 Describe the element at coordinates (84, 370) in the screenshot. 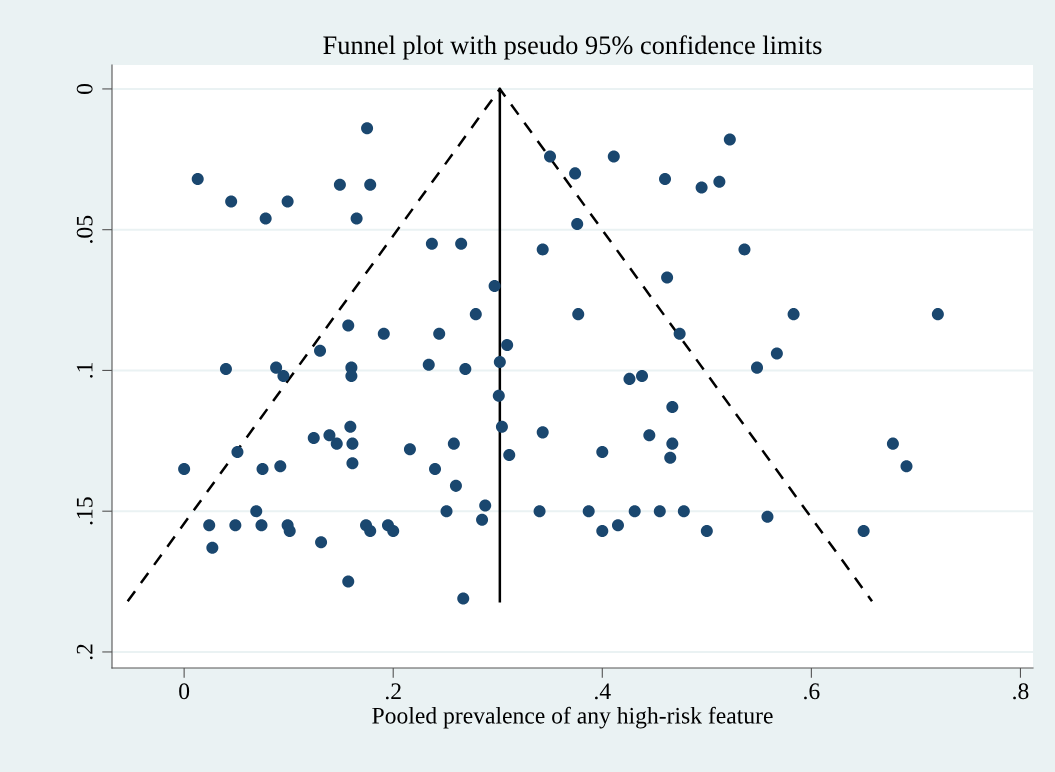

I see `y-tick-label: .1` at that location.